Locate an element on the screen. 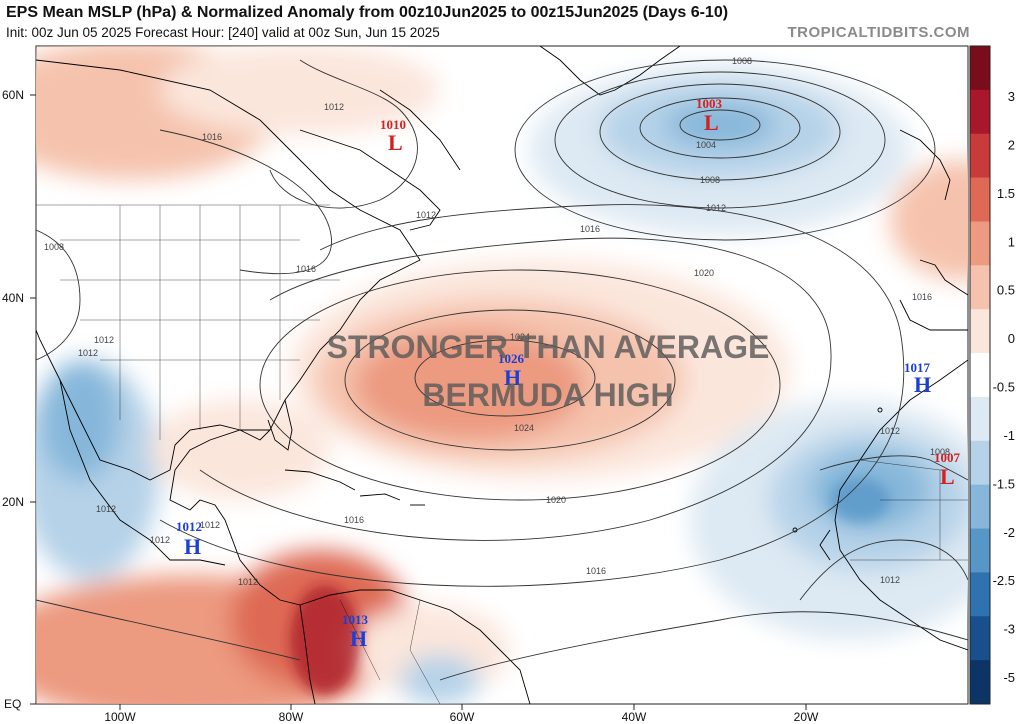  colorbar-tick-label: 0.5 is located at coordinates (1006, 290).